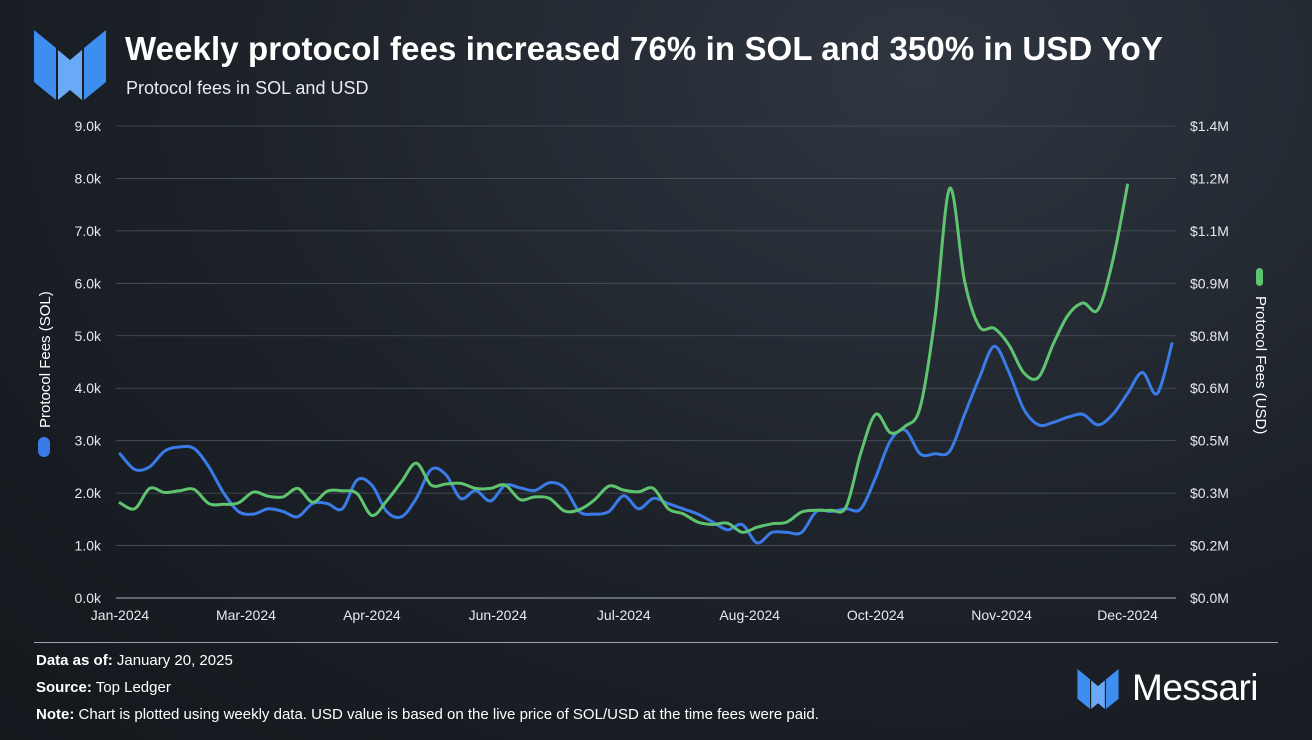 The height and width of the screenshot is (740, 1312). I want to click on messari-wordmark: Messari, so click(1195, 687).